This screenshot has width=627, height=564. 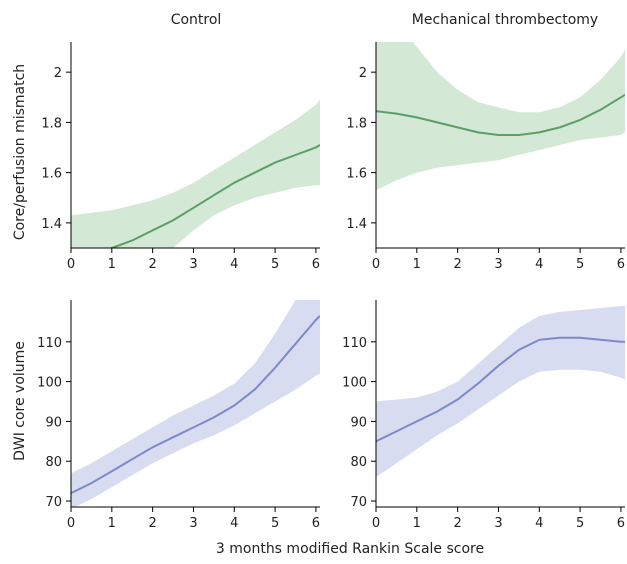 I want to click on y-axis-label-dwi: DWI core volume, so click(x=20, y=401).